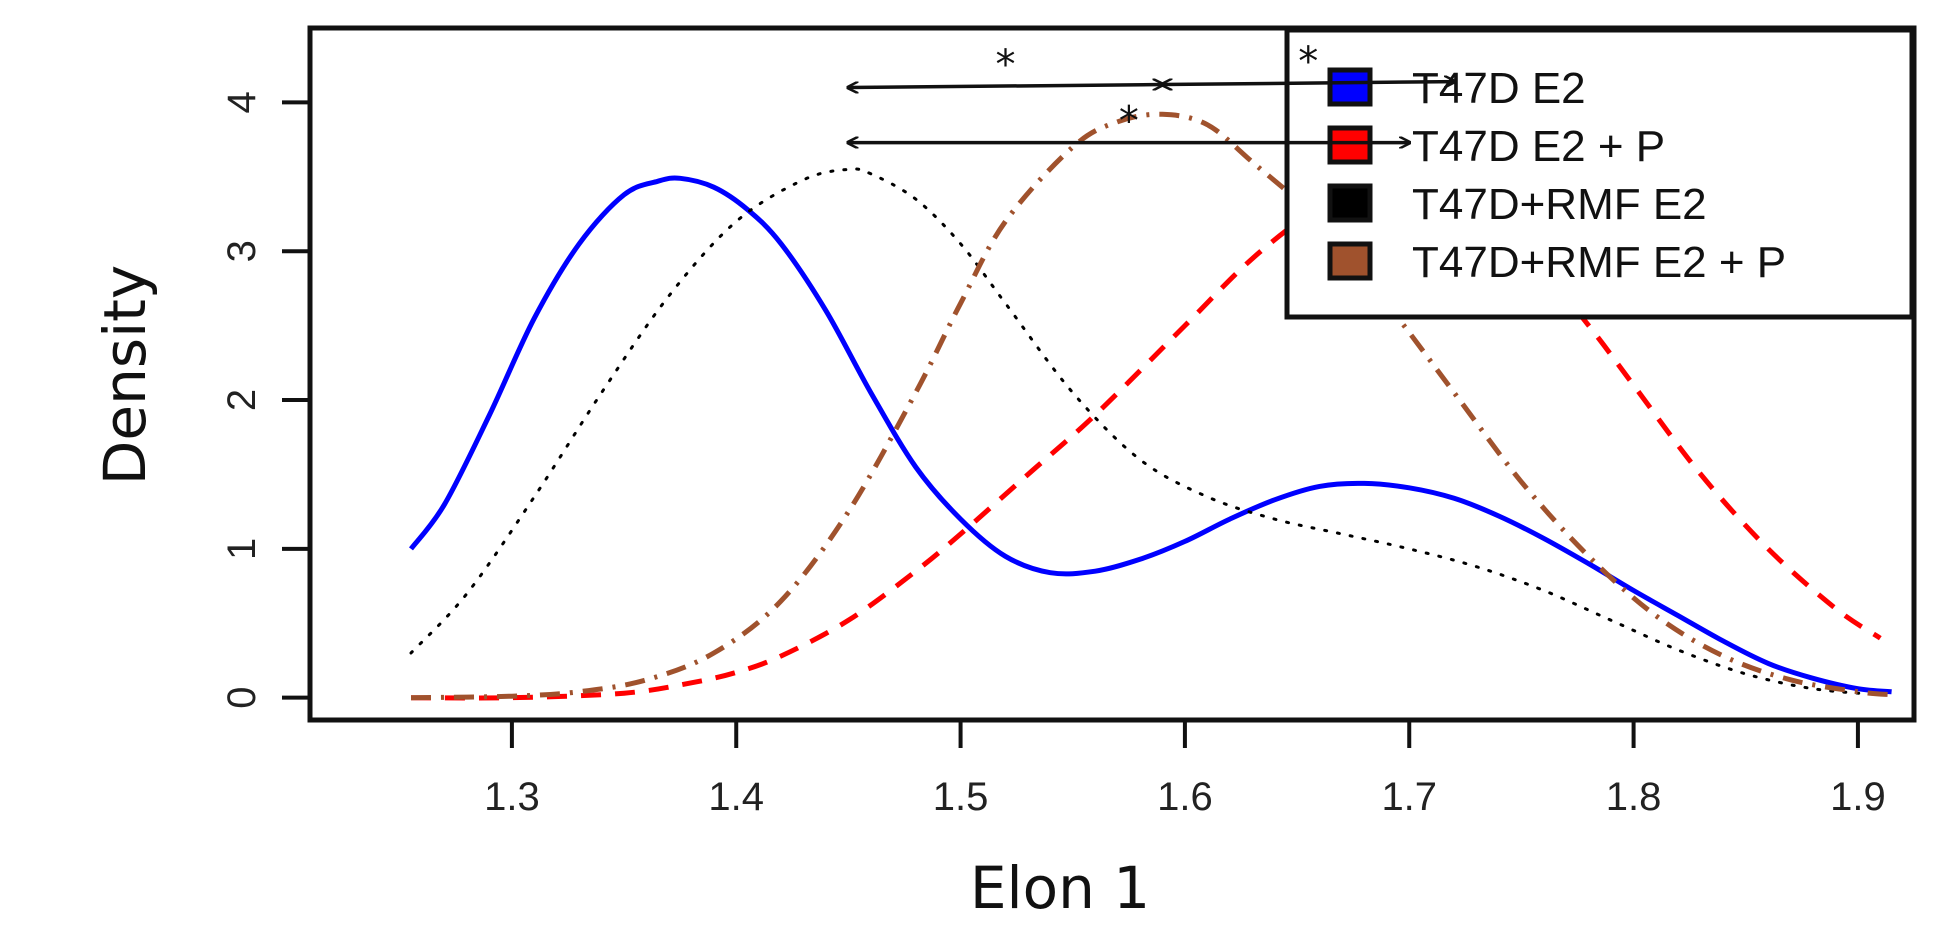 Image resolution: width=1935 pixels, height=927 pixels. Describe the element at coordinates (242, 400) in the screenshot. I see `y-tick-label: 2` at that location.